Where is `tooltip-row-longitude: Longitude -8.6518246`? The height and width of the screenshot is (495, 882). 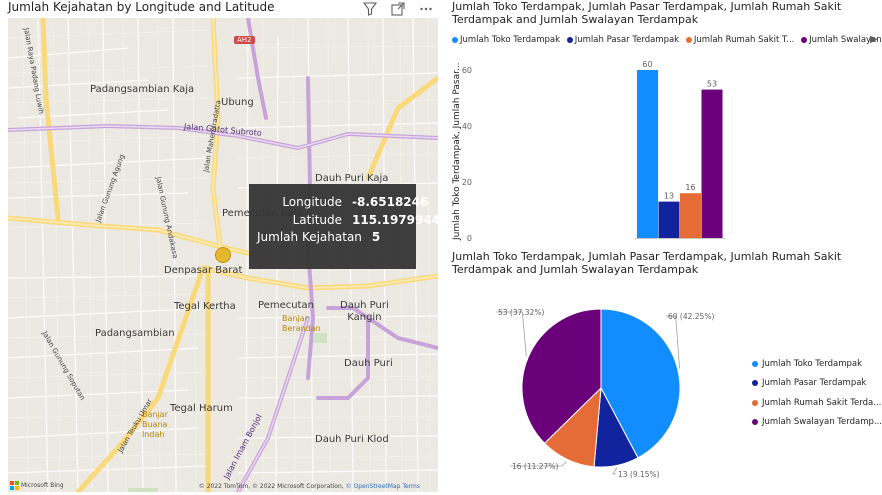
tooltip-row-longitude: Longitude -8.6518246 is located at coordinates (343, 203).